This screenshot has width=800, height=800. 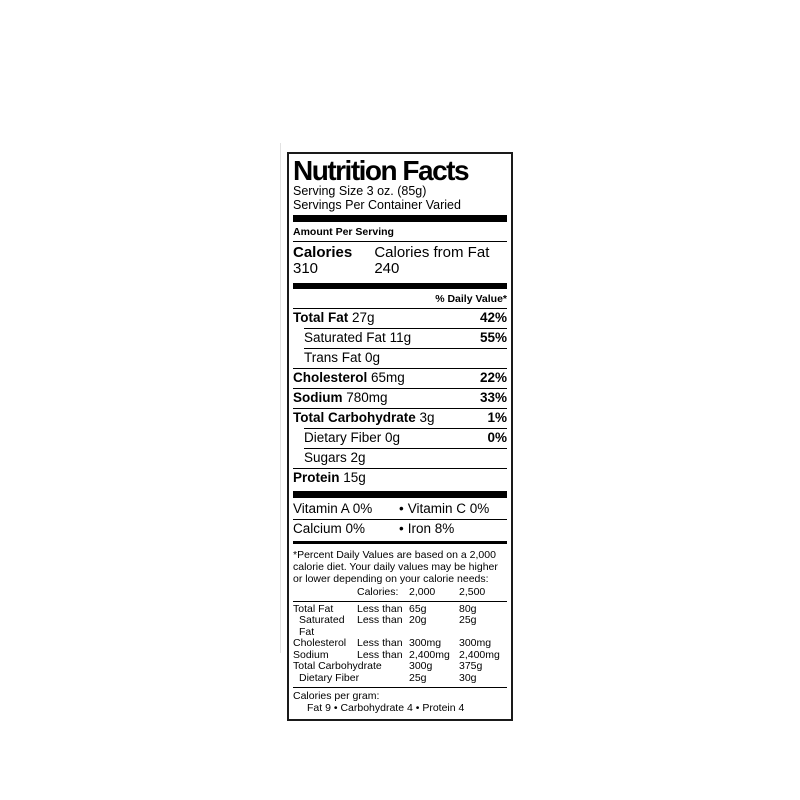 What do you see at coordinates (381, 170) in the screenshot?
I see `label-title: Nutrition Facts` at bounding box center [381, 170].